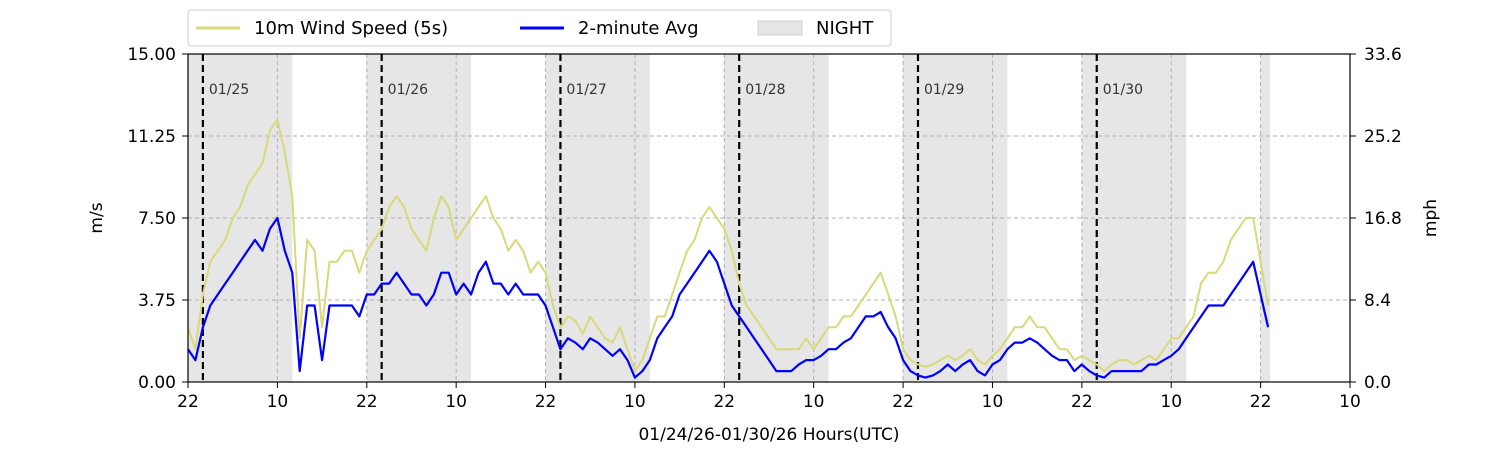 This screenshot has width=1500, height=450. Describe the element at coordinates (1171, 402) in the screenshot. I see `x-tick-label-11: 10` at that location.